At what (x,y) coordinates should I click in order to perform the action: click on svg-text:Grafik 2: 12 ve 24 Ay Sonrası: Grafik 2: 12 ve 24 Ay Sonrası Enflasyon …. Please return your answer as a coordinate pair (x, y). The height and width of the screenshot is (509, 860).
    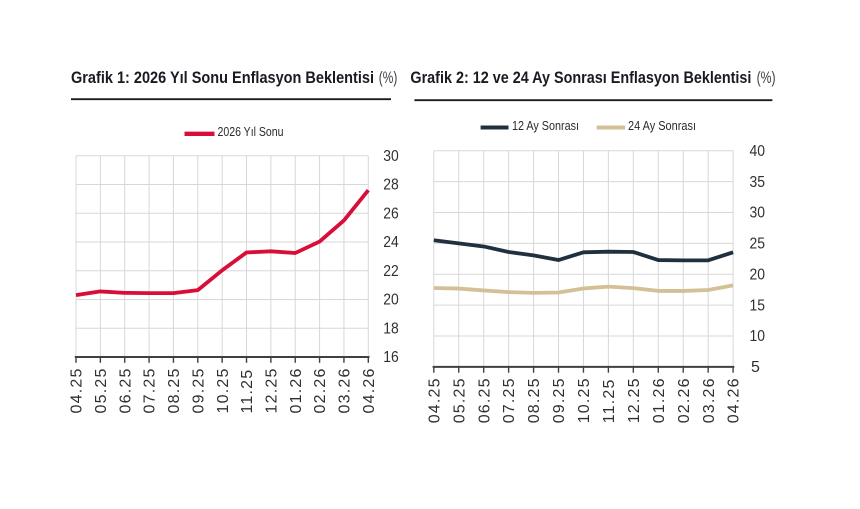
    Looking at the image, I should click on (580, 77).